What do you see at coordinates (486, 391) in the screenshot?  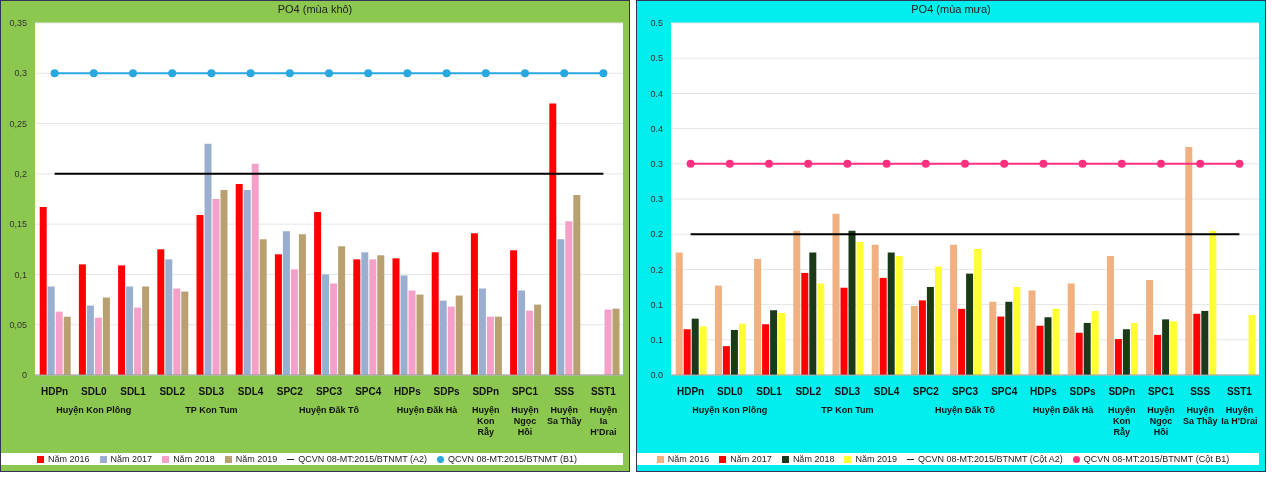 I see `x-tick-label: SDPn` at bounding box center [486, 391].